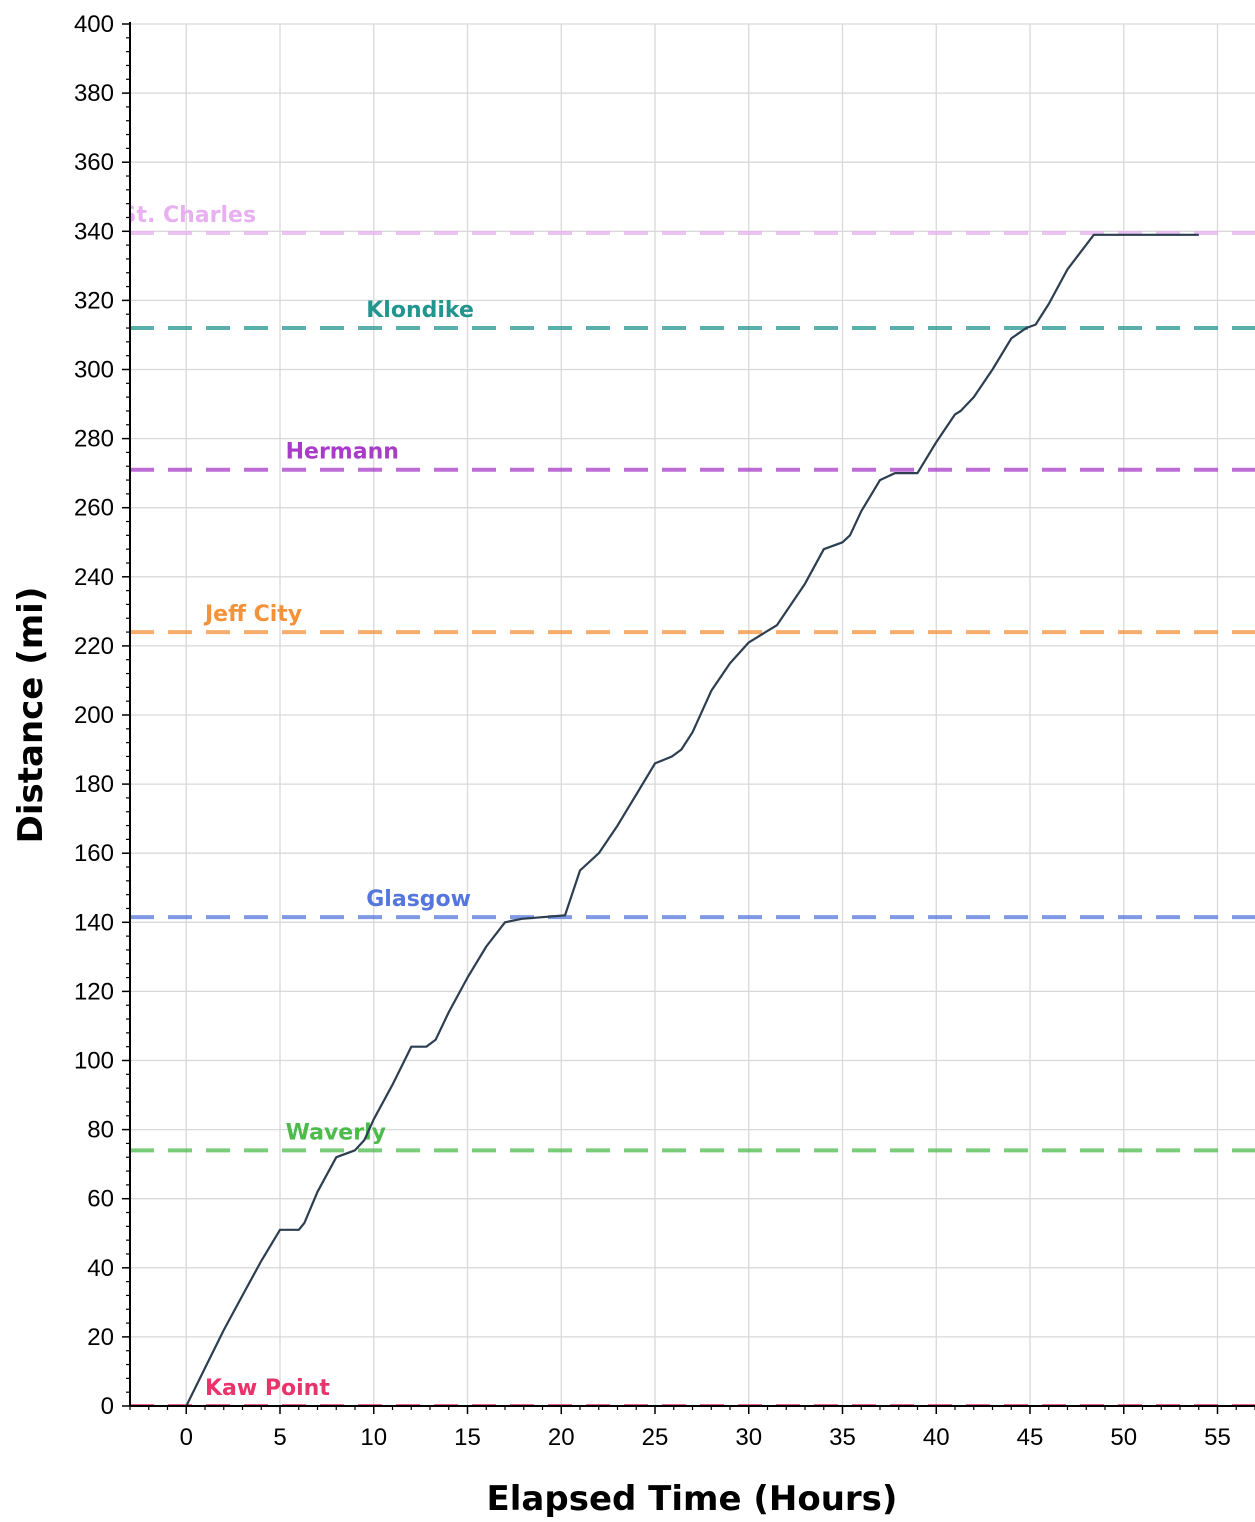 This screenshot has height=1522, width=1255. What do you see at coordinates (94, 93) in the screenshot?
I see `y-tick-label: 380` at bounding box center [94, 93].